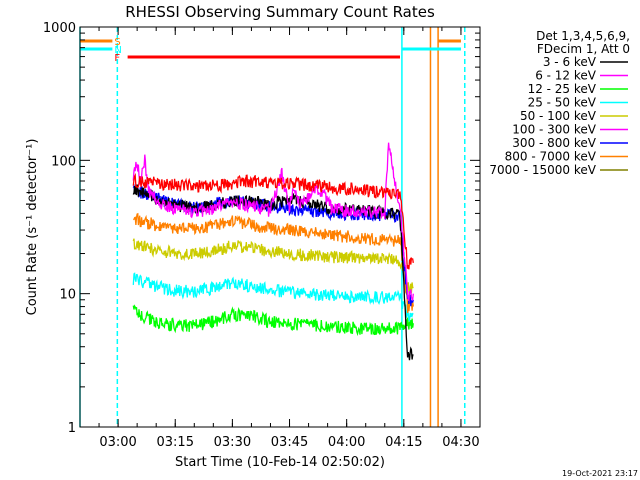 Image resolution: width=640 pixels, height=480 pixels. I want to click on x-tick-label-0: 03:00, so click(117, 442).